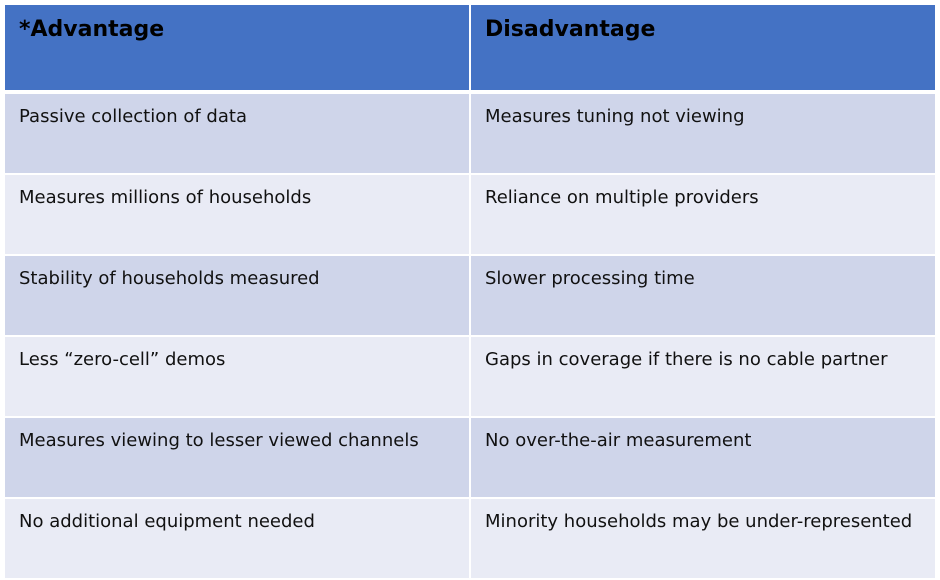  I want to click on table-cell: Reliance on multiple providers, so click(703, 214).